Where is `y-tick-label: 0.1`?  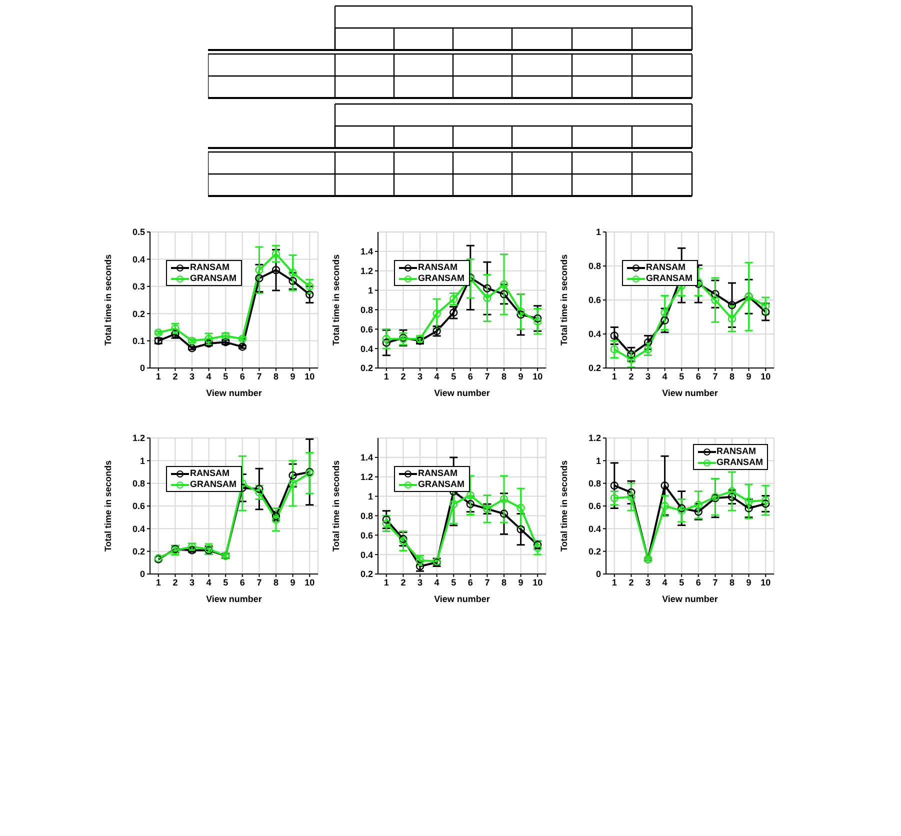
y-tick-label: 0.1 is located at coordinates (138, 341).